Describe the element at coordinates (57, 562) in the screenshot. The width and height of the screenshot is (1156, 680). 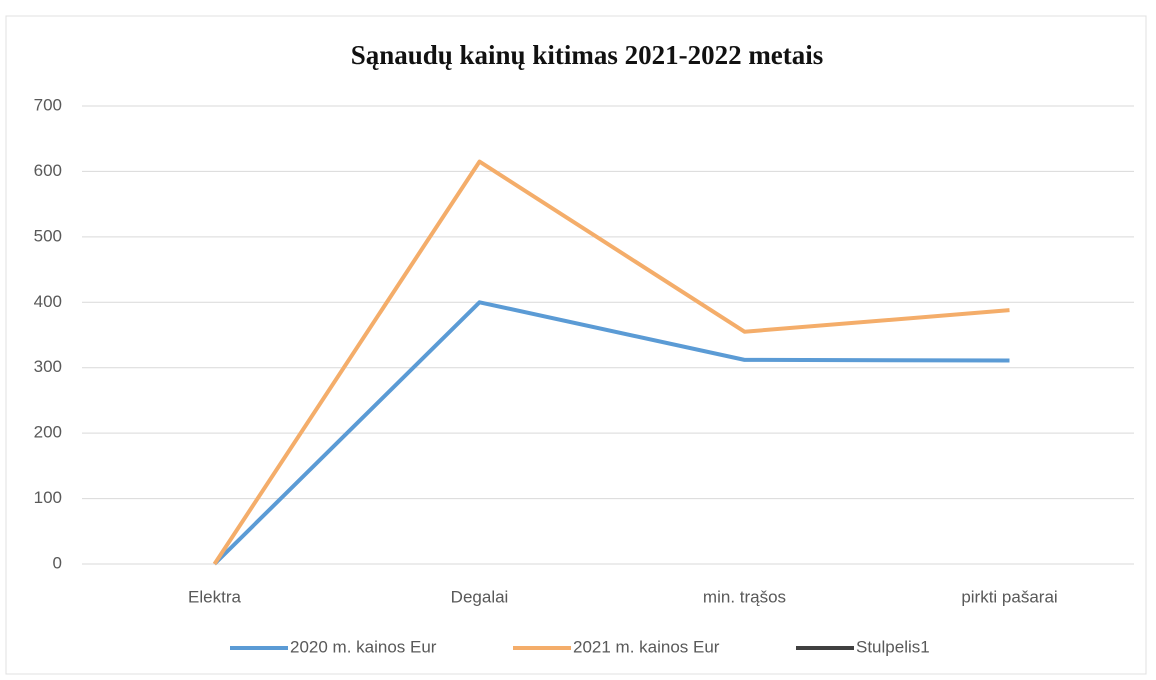
I see `y-tick-label: 0` at that location.